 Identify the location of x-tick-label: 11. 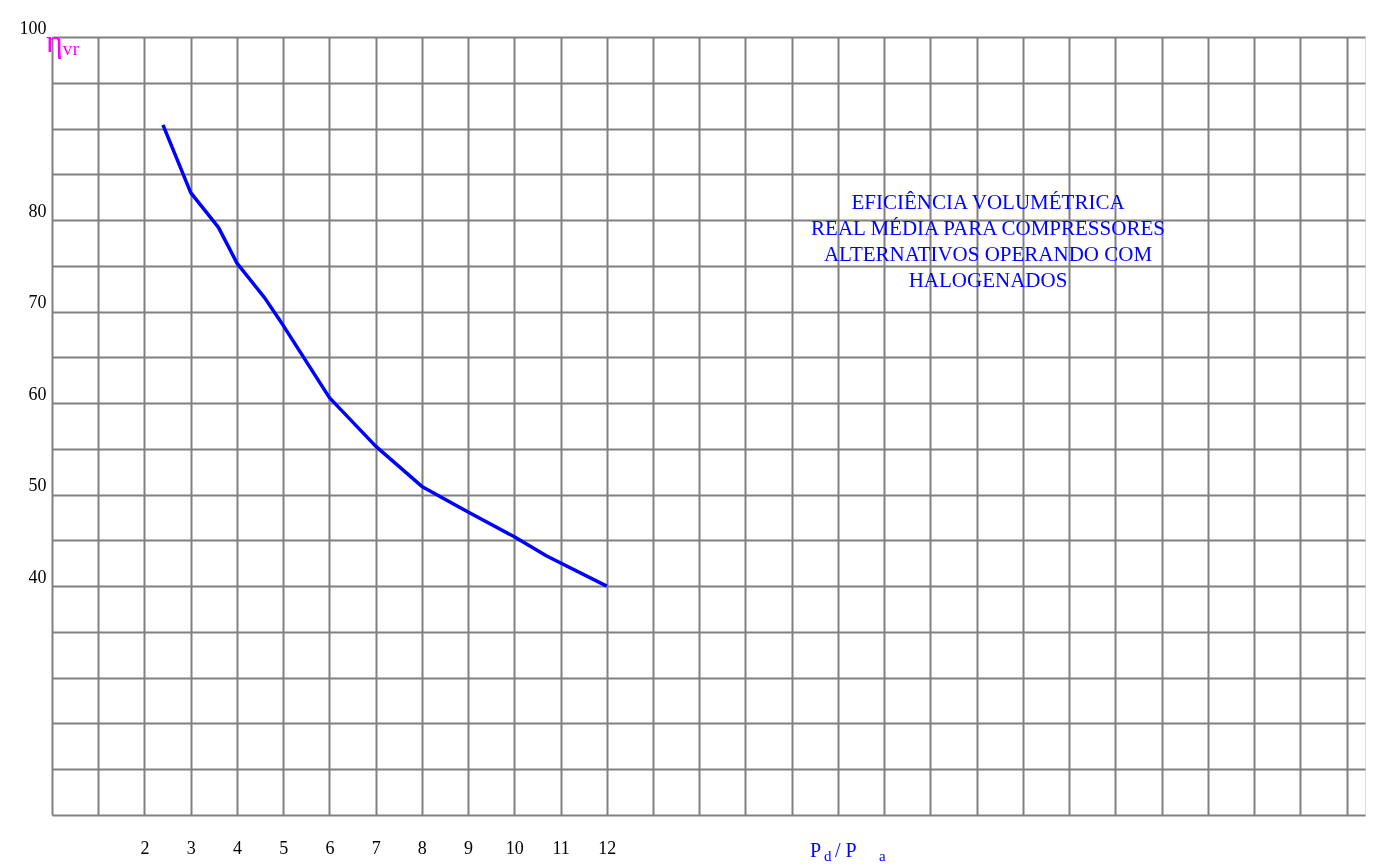
(561, 847).